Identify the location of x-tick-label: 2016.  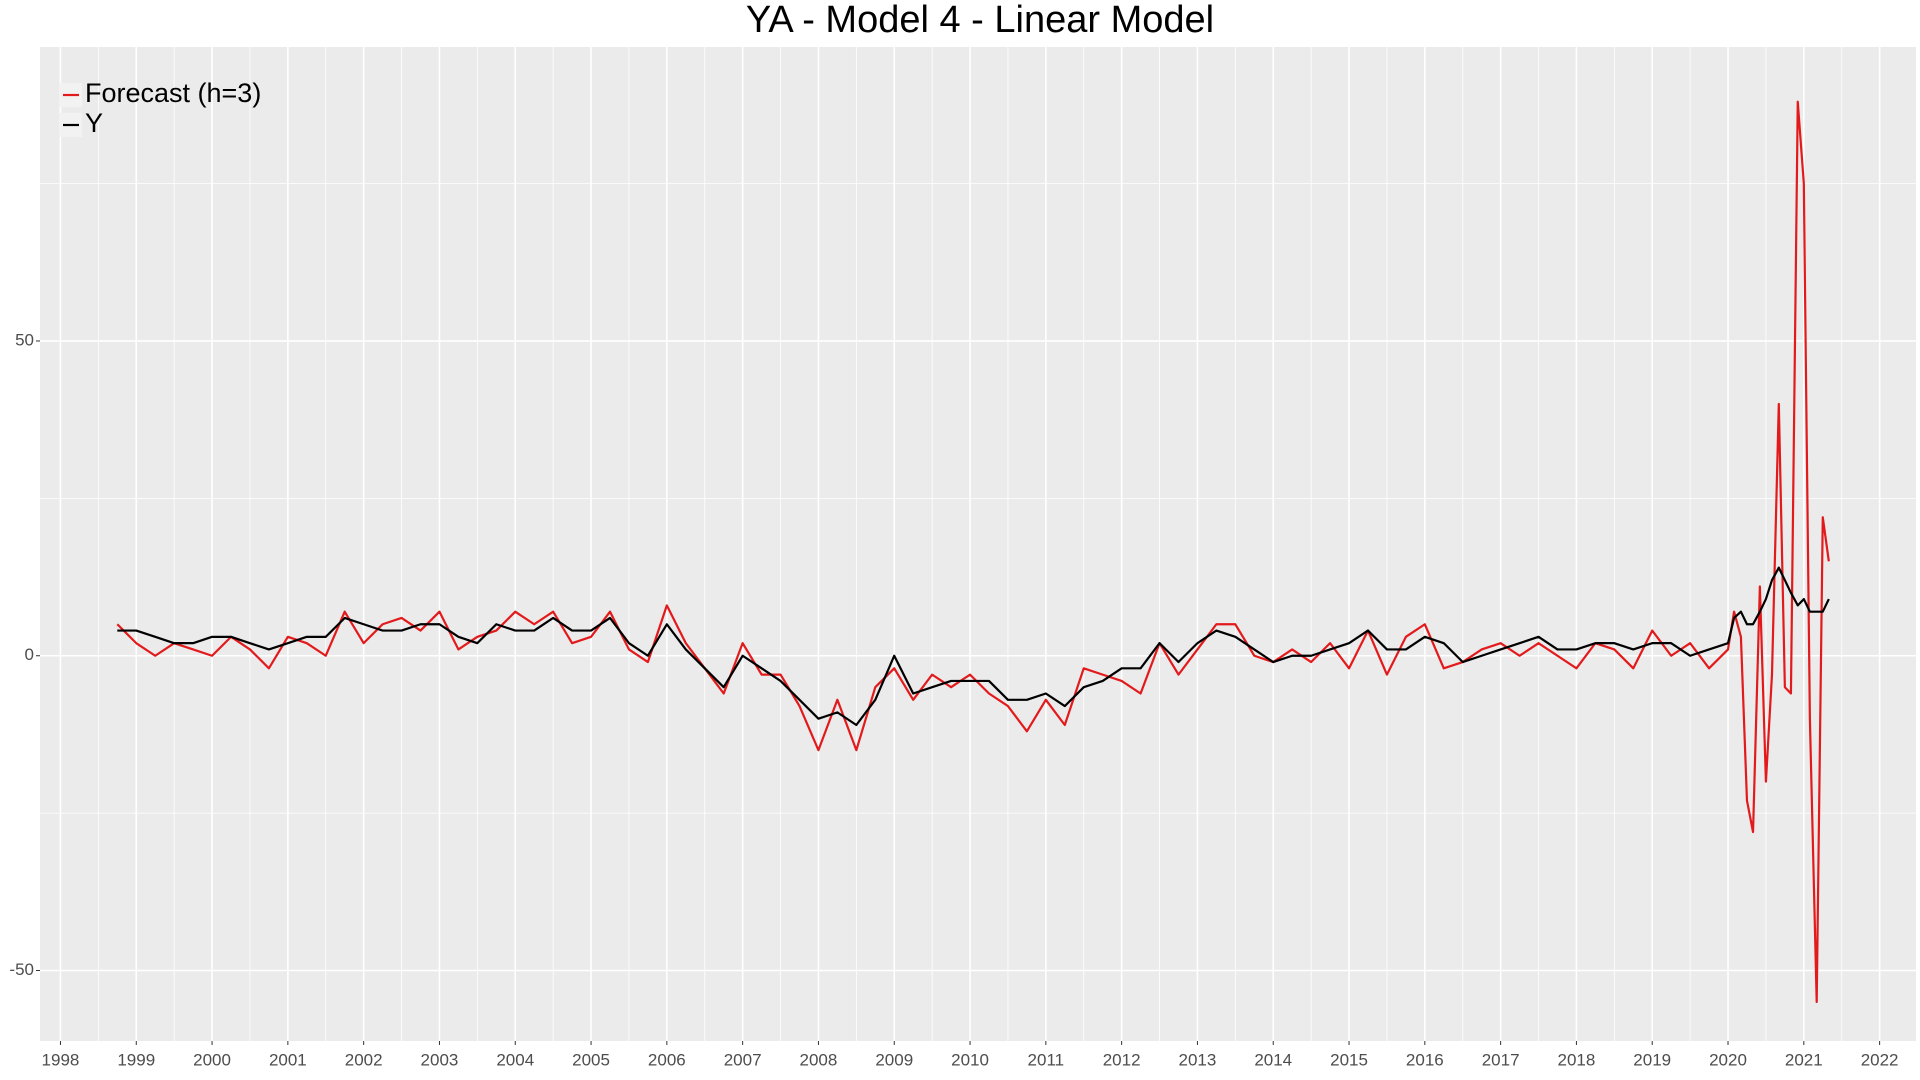
(1425, 1059).